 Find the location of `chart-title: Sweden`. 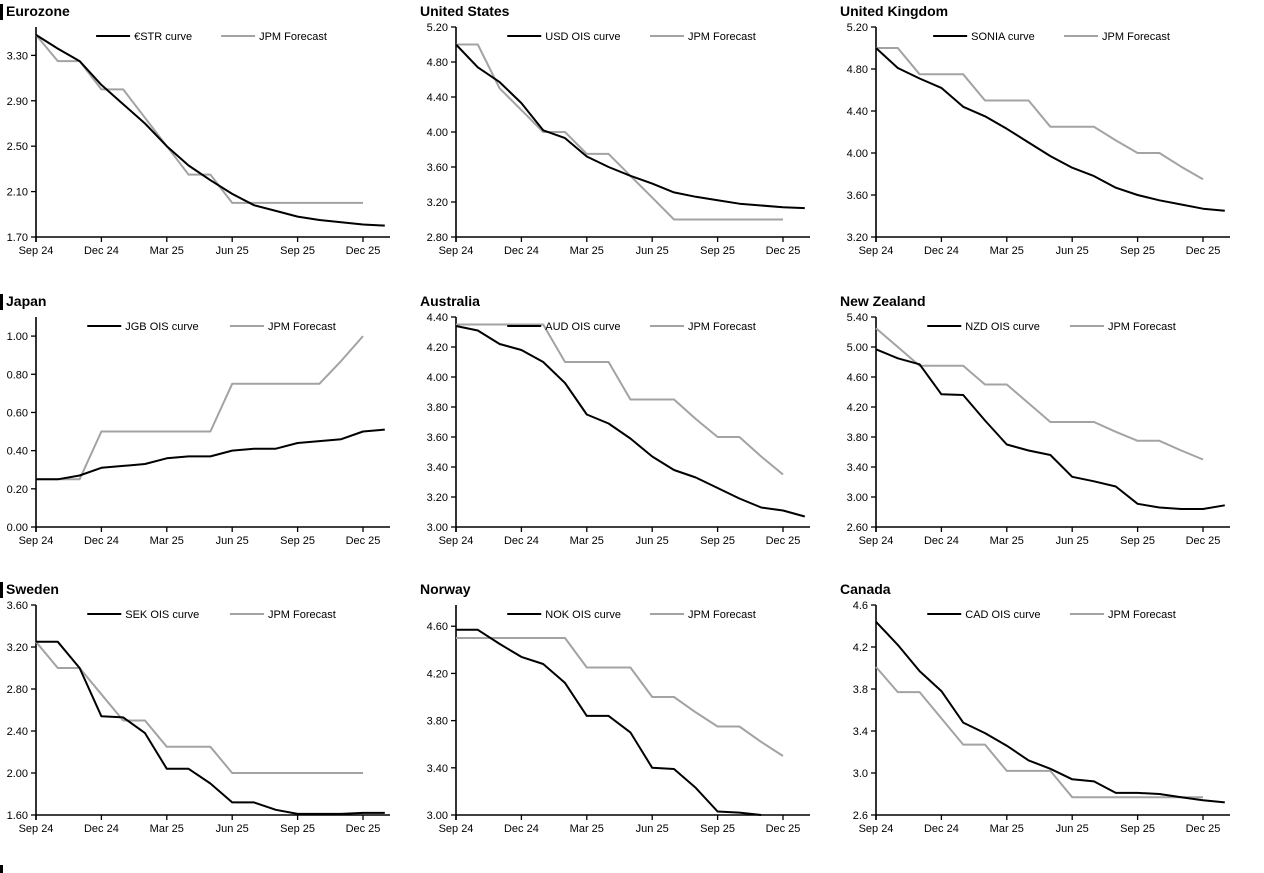

chart-title: Sweden is located at coordinates (32, 589).